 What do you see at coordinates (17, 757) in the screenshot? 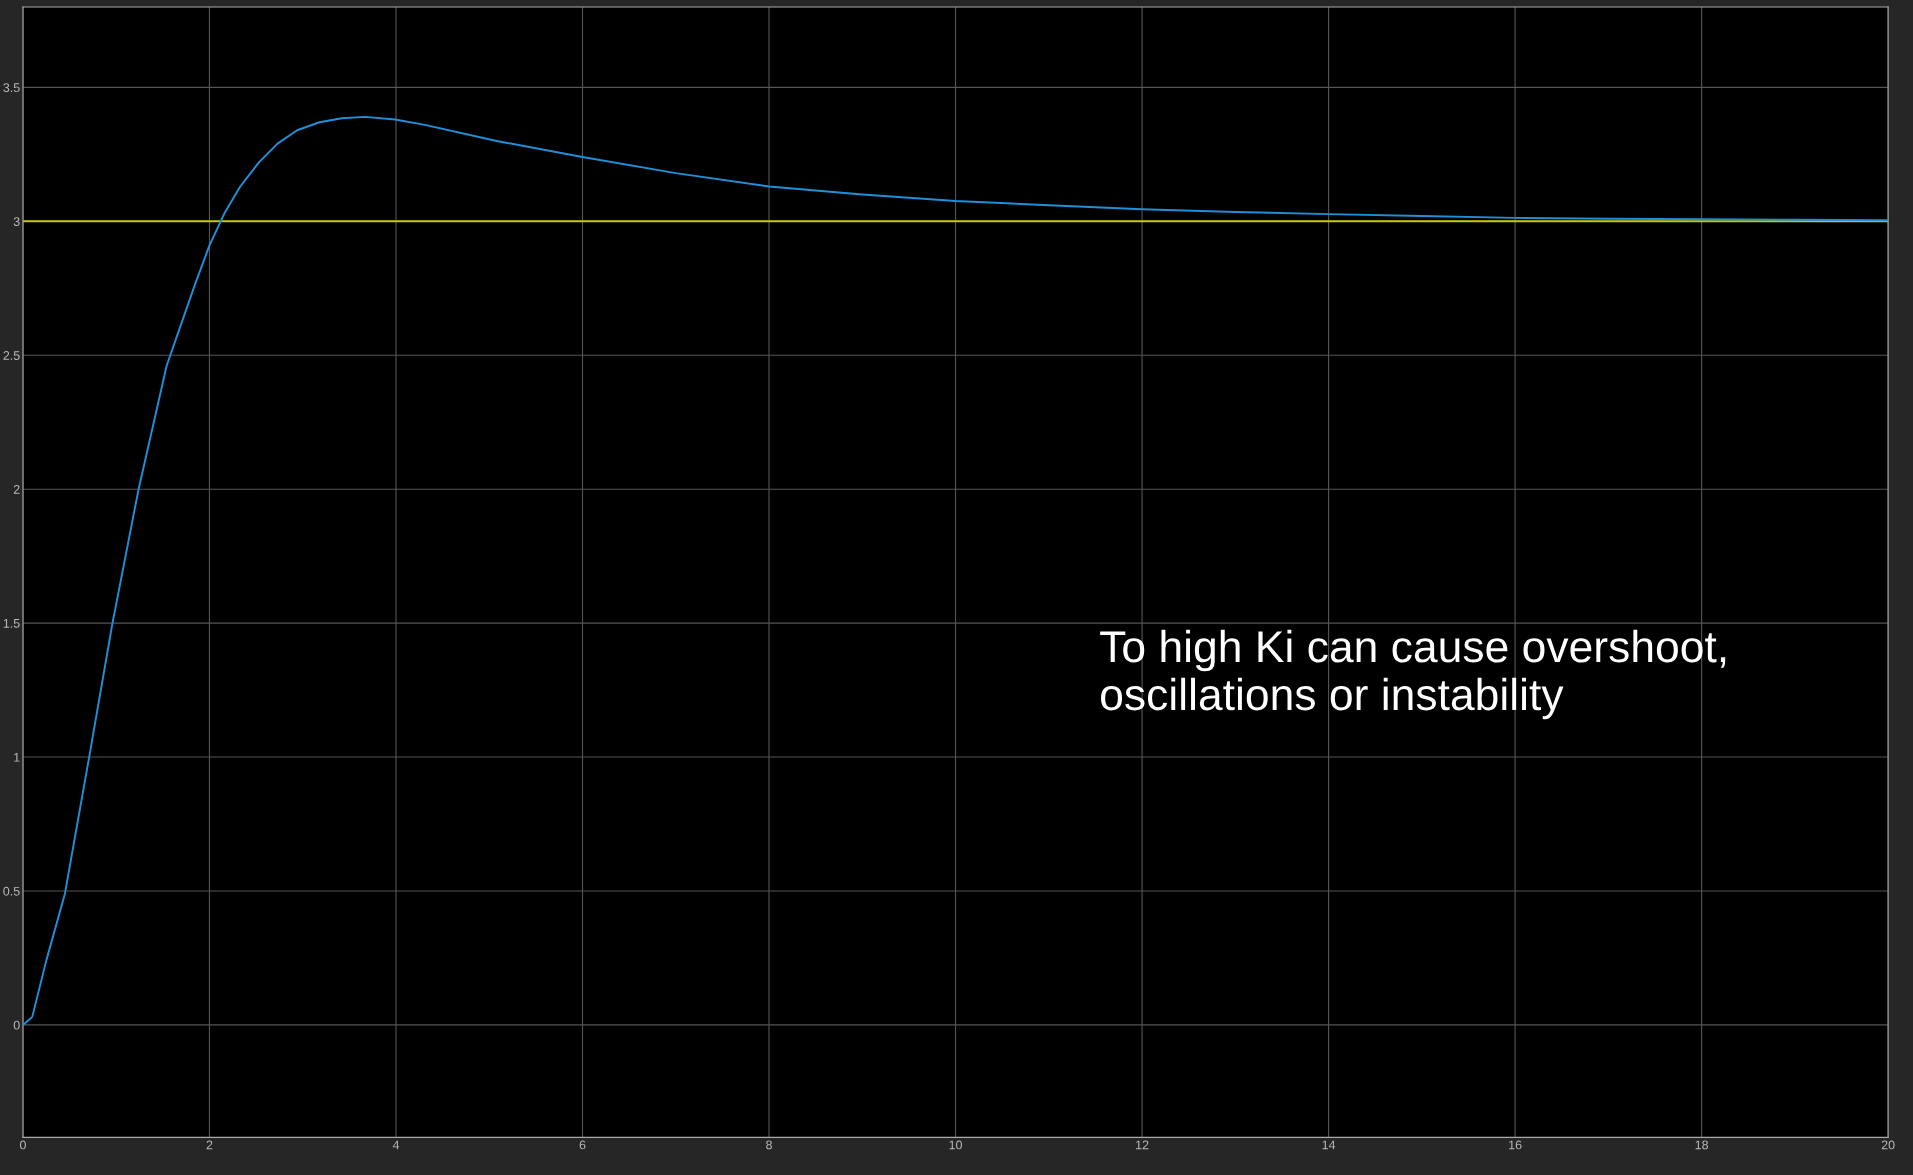
I see `y-tick-label: 1` at bounding box center [17, 757].